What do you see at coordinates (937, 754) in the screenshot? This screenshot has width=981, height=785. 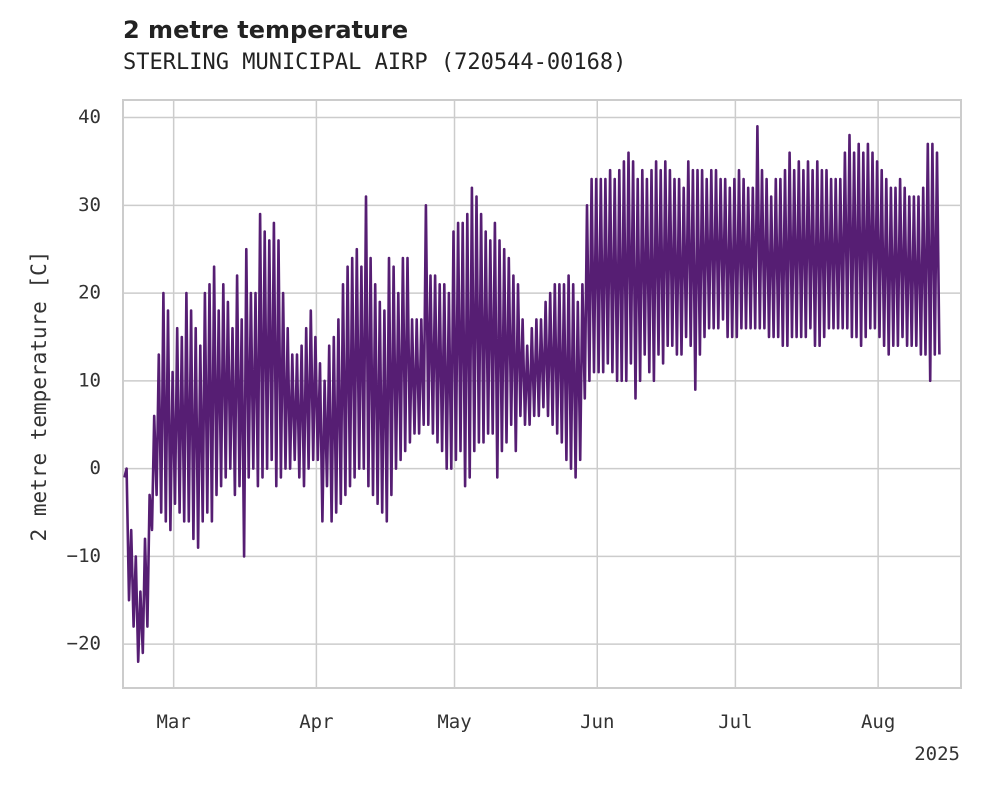 I see `x-axis-year-label: 2025` at bounding box center [937, 754].